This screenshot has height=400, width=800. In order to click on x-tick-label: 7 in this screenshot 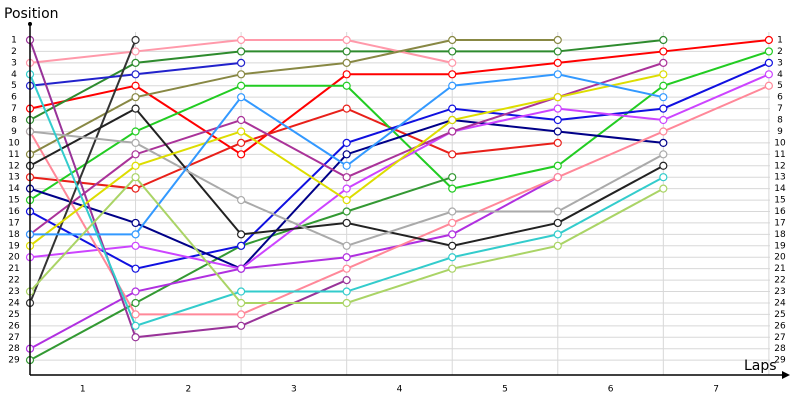, I will do `click(716, 390)`.